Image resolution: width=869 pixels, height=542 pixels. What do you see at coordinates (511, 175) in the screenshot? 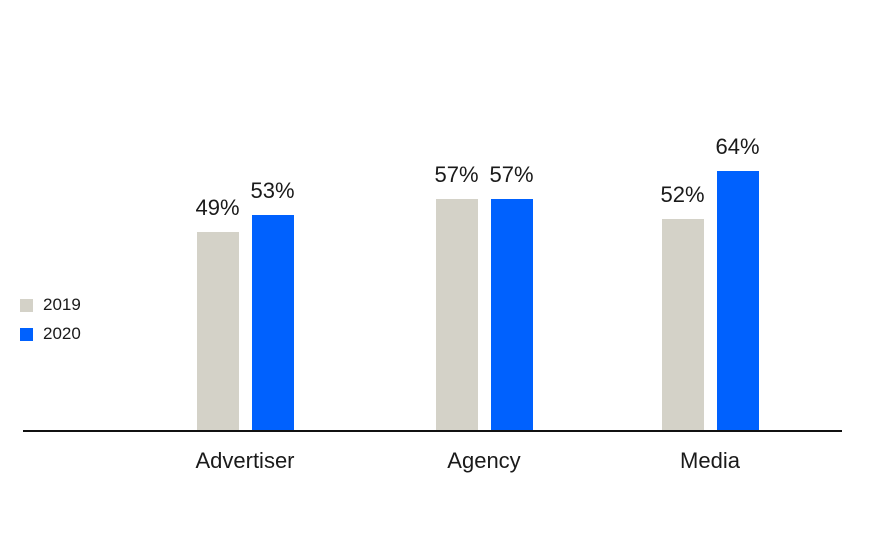
I see `value-label-agency-2020: 57%` at bounding box center [511, 175].